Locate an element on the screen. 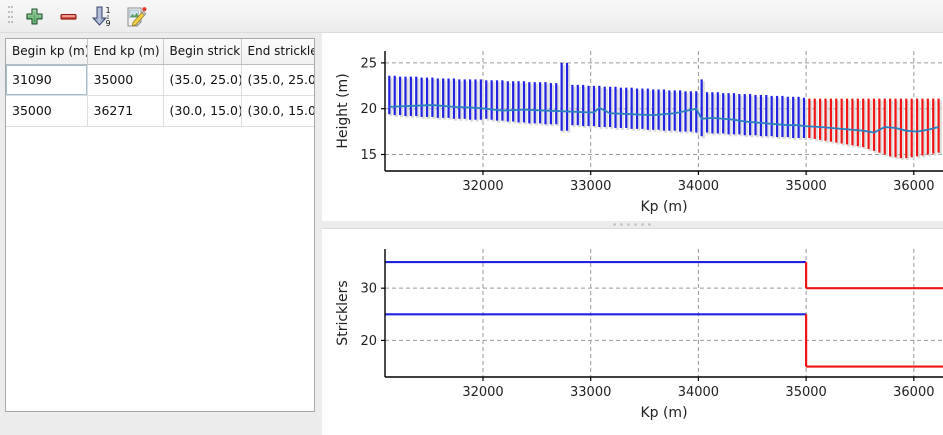 The image size is (943, 435). edit-button is located at coordinates (136, 16).